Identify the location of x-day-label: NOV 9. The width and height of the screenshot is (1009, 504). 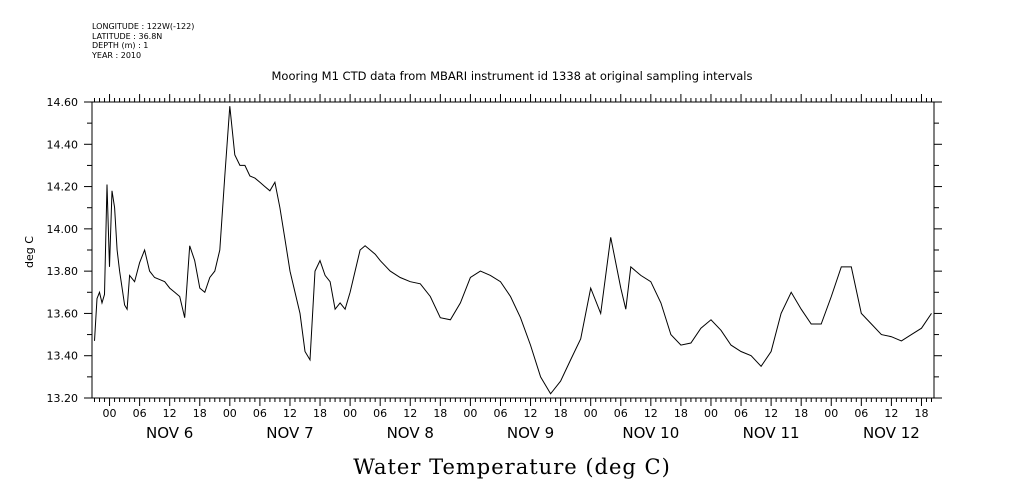
(530, 433).